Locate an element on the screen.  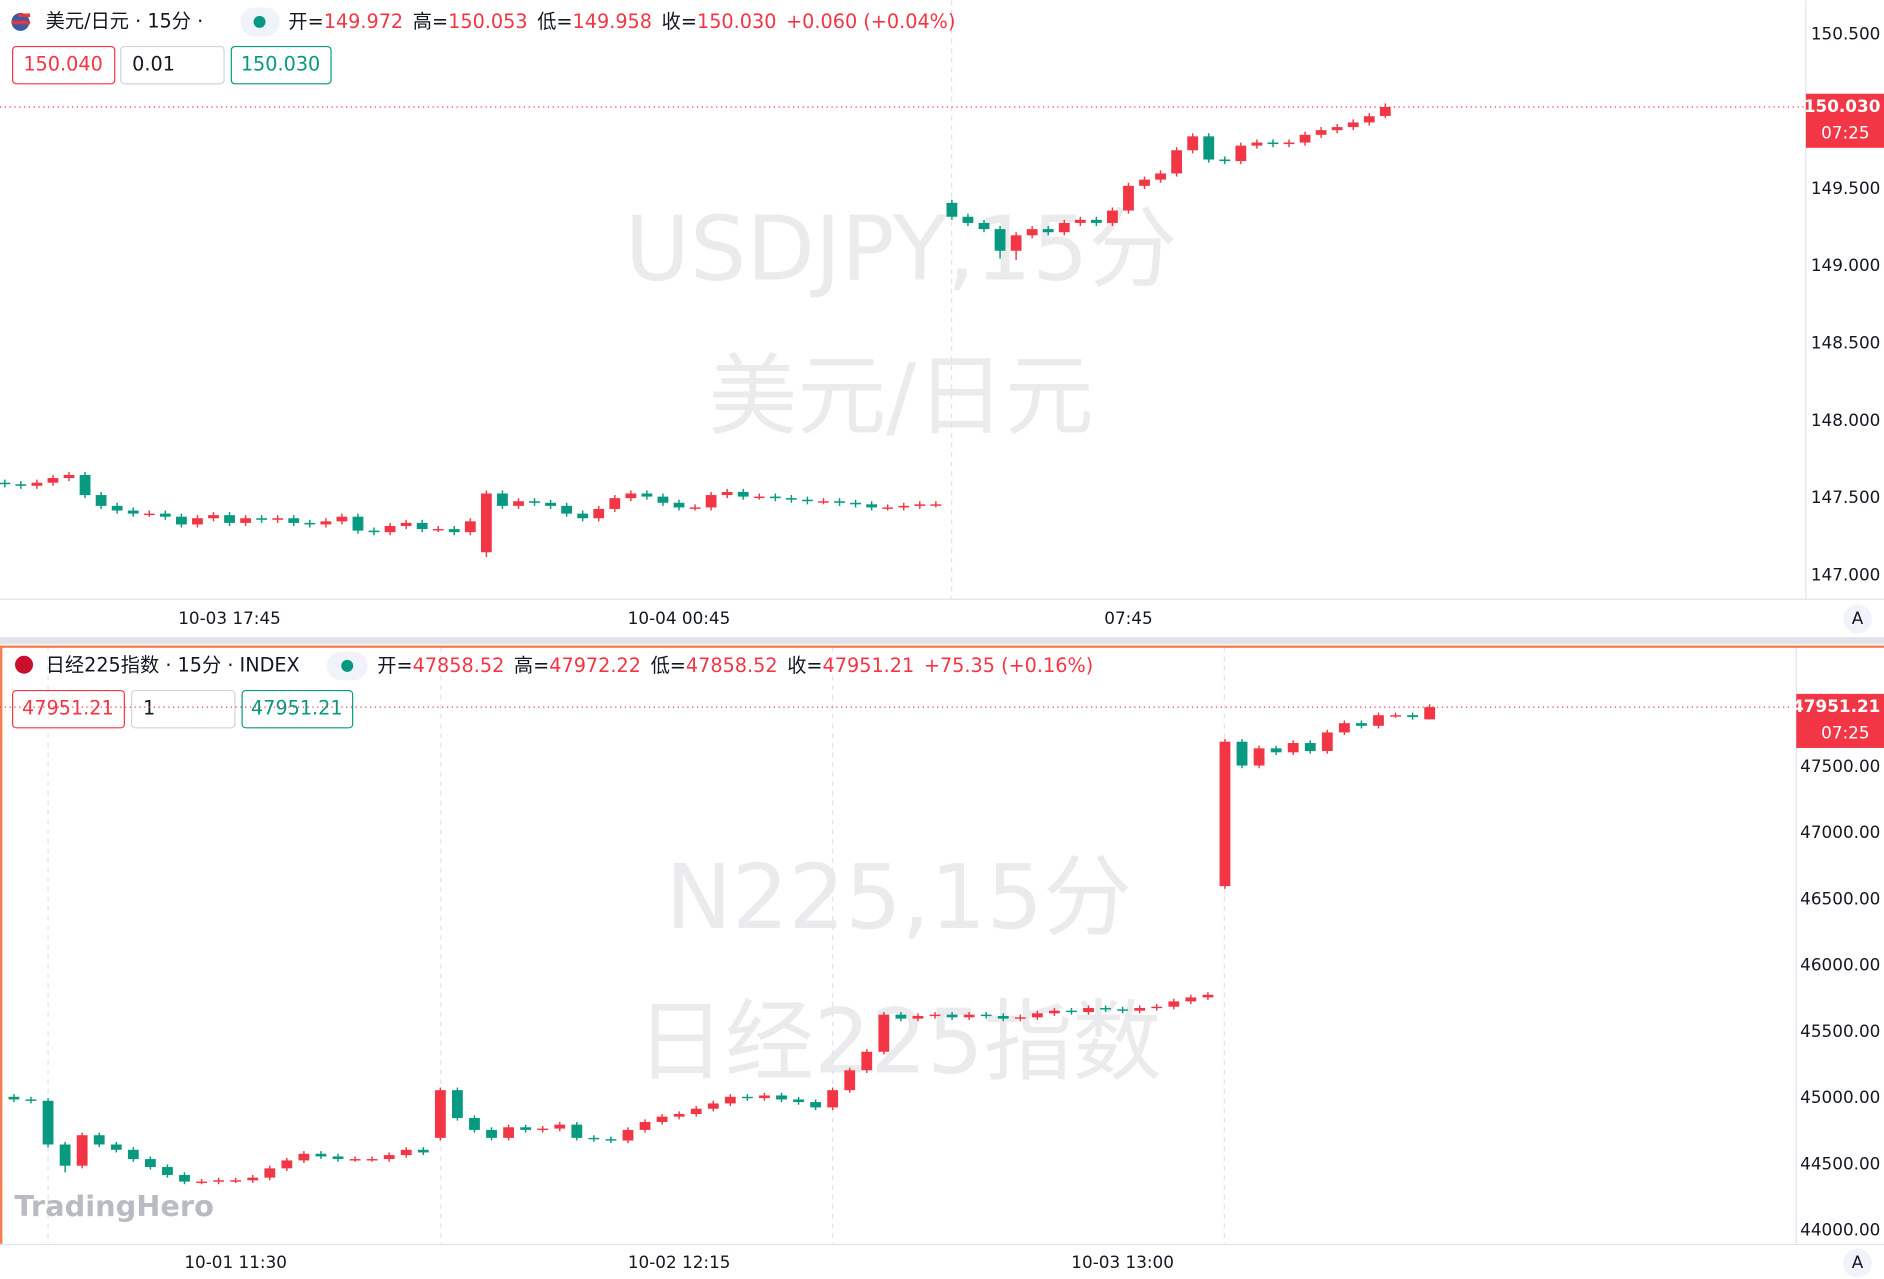
x-tick-label: 10-03 13:00 is located at coordinates (1122, 1262).